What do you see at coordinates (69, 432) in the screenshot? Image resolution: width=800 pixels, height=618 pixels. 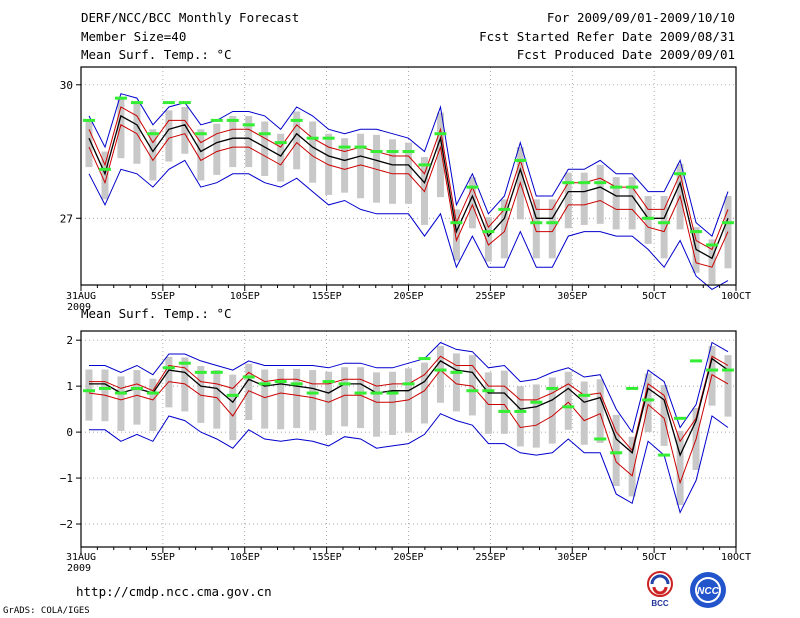 I see `y-tick-label: 0` at bounding box center [69, 432].